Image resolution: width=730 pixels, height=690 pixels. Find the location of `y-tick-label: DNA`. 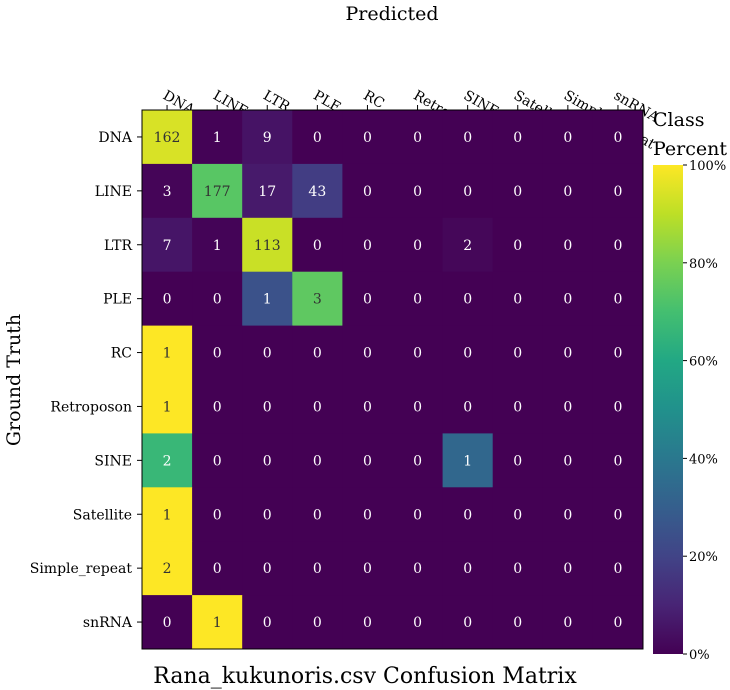

y-tick-label: DNA is located at coordinates (115, 138).